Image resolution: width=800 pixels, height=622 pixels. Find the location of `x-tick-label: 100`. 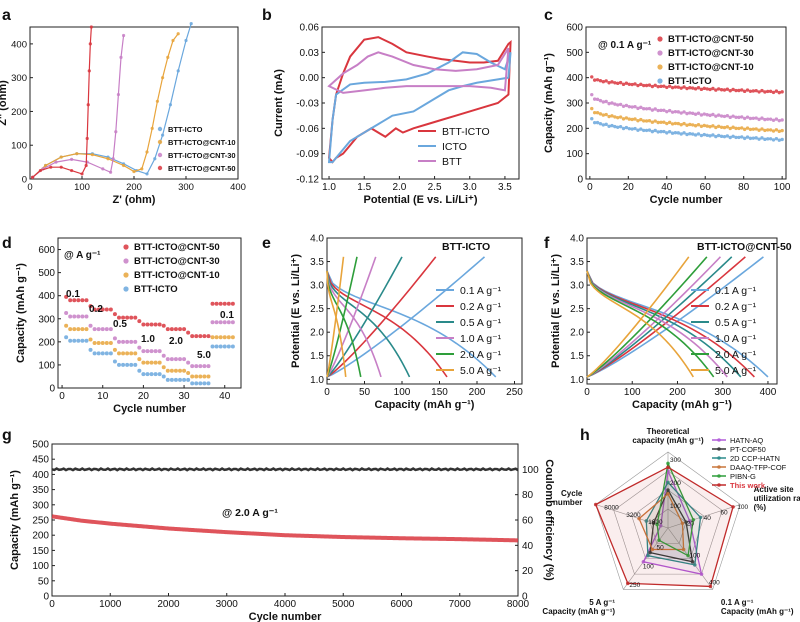

x-tick-label: 100 is located at coordinates (782, 187).